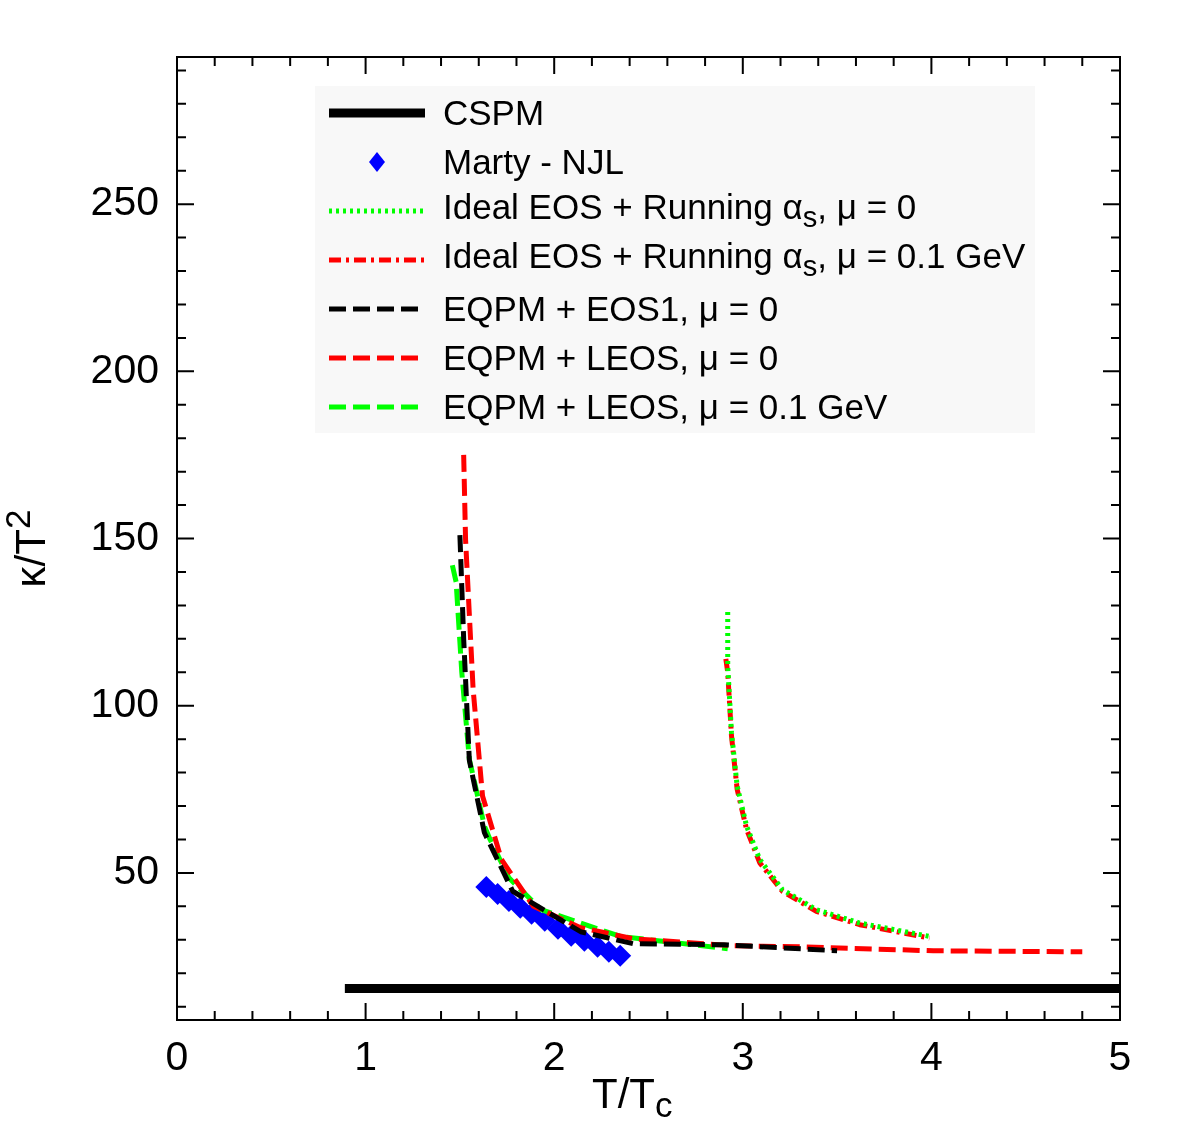 The height and width of the screenshot is (1136, 1182). Describe the element at coordinates (366, 1055) in the screenshot. I see `x-tick-label: 1` at that location.